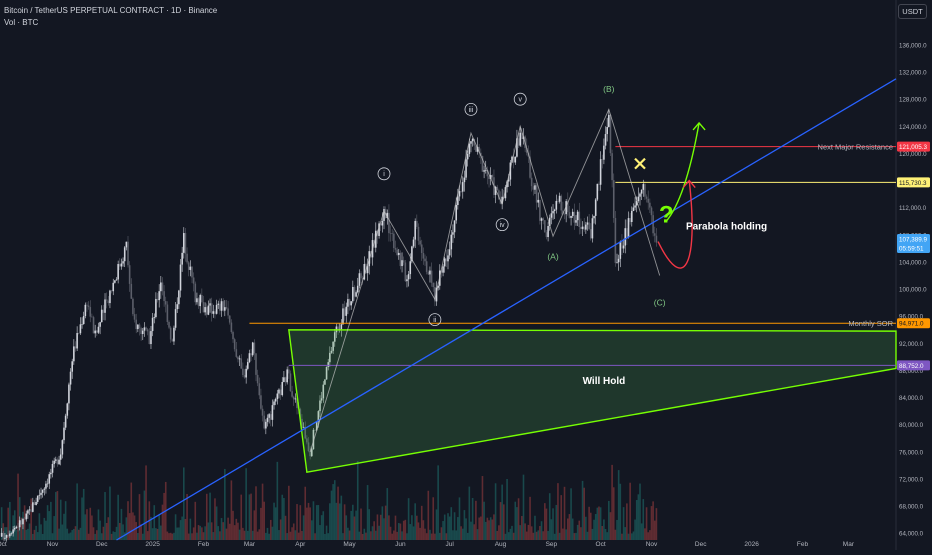  I want to click on currency-button: USDT, so click(912, 11).